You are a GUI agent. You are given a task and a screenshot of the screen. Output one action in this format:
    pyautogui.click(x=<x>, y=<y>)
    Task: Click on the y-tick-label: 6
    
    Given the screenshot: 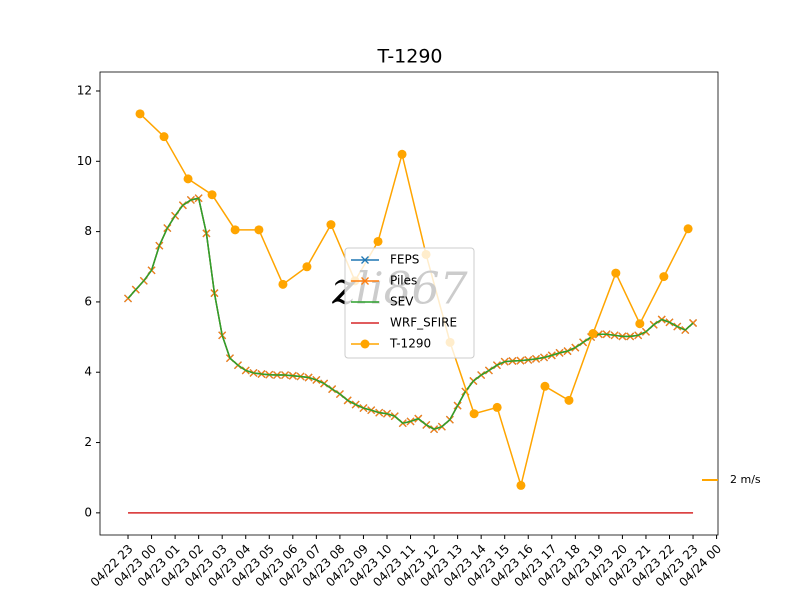 What is the action you would take?
    pyautogui.click(x=88, y=301)
    